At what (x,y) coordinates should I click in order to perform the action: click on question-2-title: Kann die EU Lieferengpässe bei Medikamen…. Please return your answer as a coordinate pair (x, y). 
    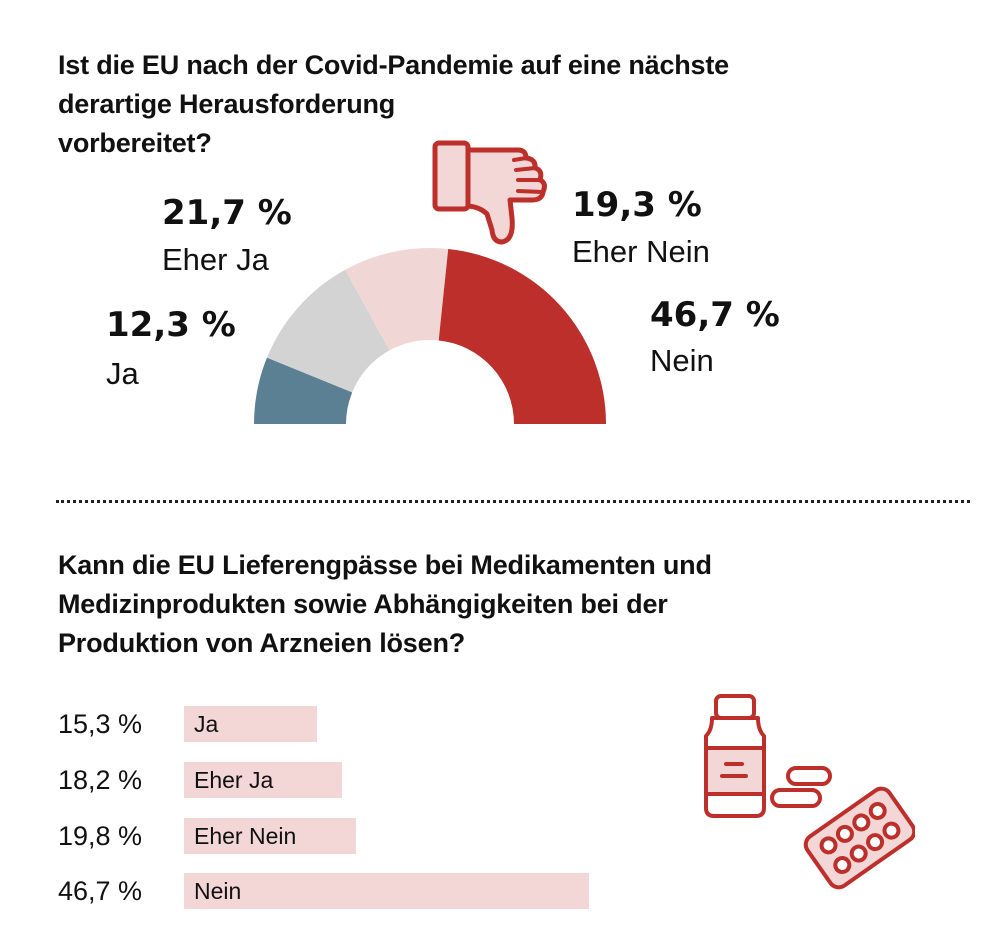
    Looking at the image, I should click on (468, 604).